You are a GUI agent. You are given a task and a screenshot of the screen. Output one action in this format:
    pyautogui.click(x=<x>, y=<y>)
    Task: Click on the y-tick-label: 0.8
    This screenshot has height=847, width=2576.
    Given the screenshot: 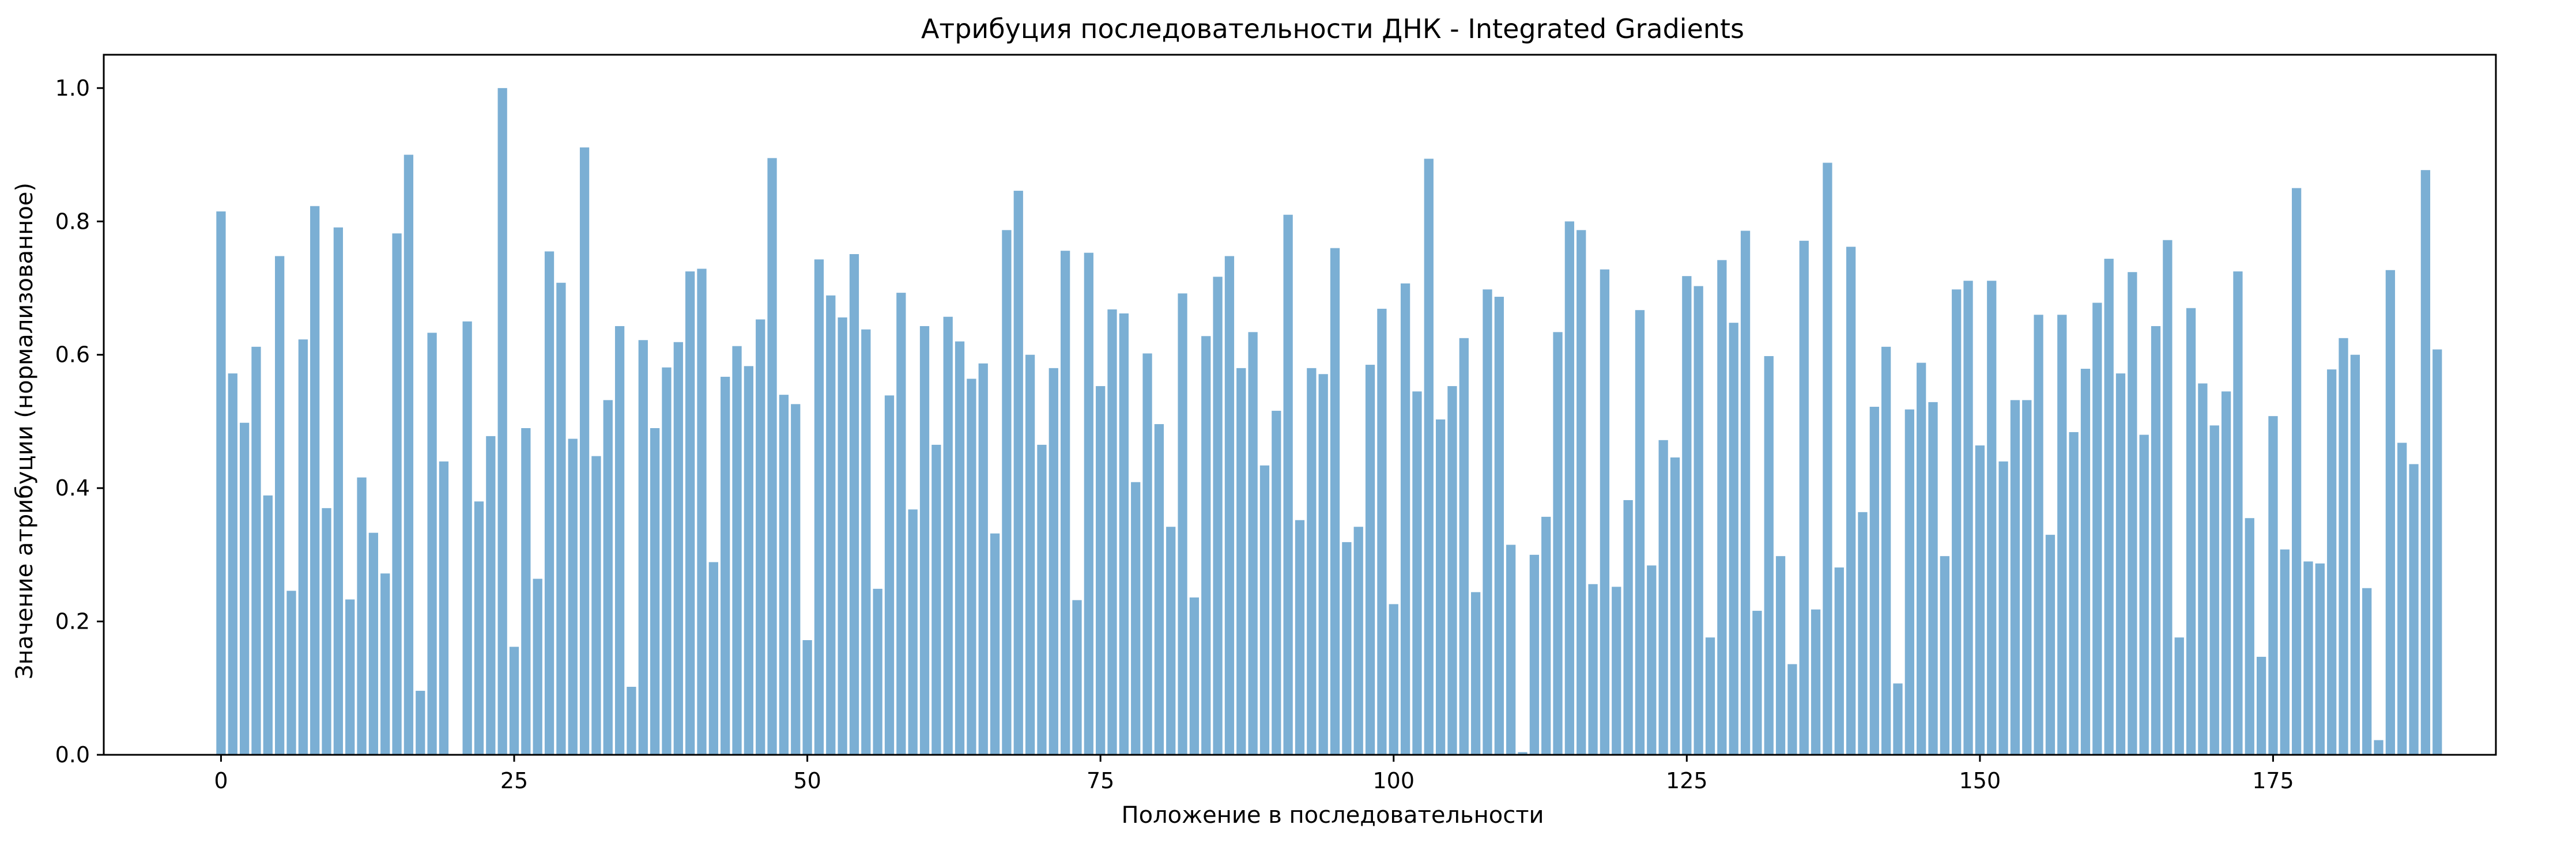 What is the action you would take?
    pyautogui.click(x=72, y=221)
    